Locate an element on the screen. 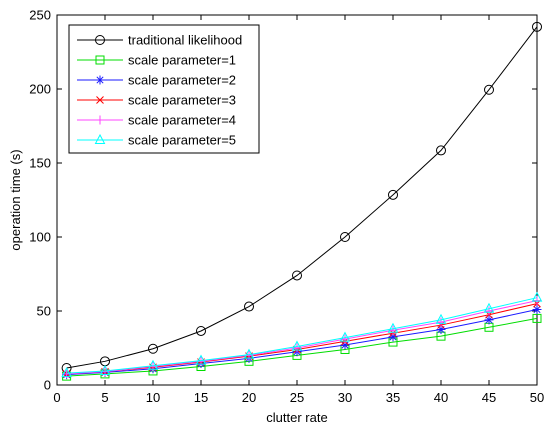 The image size is (550, 434). y-tick-label: 100 is located at coordinates (40, 237).